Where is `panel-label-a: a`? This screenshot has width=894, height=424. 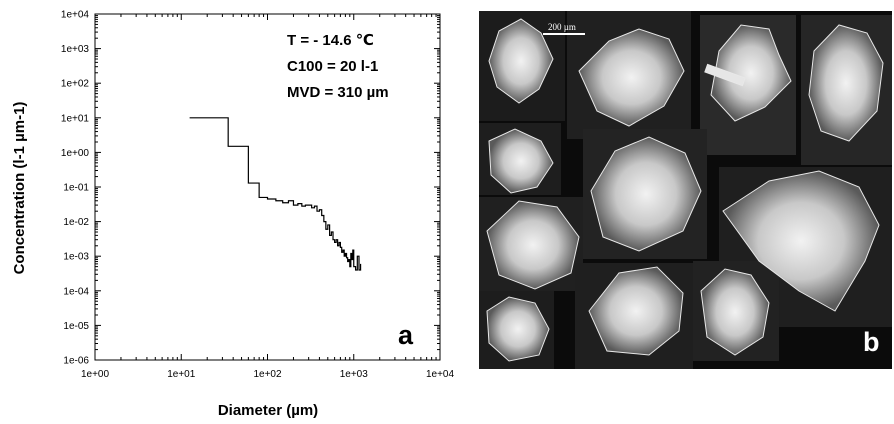 panel-label-a: a is located at coordinates (406, 335).